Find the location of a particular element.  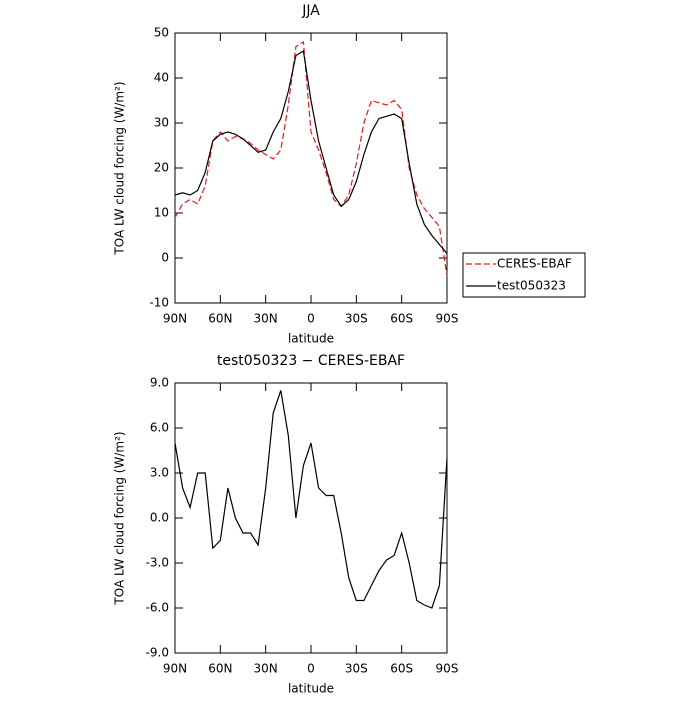

y-tick-label: 3.0 is located at coordinates (159, 473).